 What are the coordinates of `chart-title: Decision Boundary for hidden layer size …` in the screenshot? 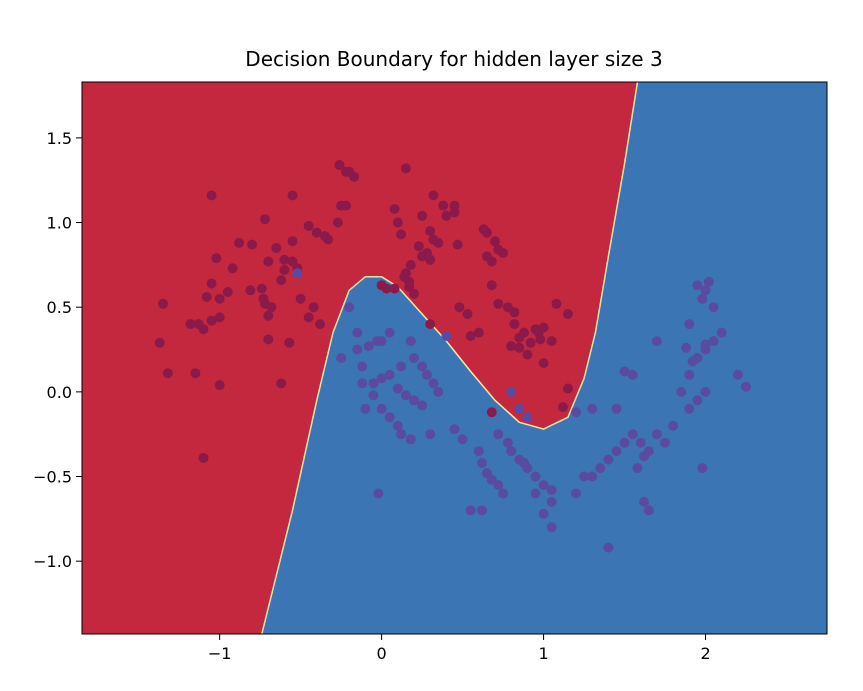 It's located at (453, 59).